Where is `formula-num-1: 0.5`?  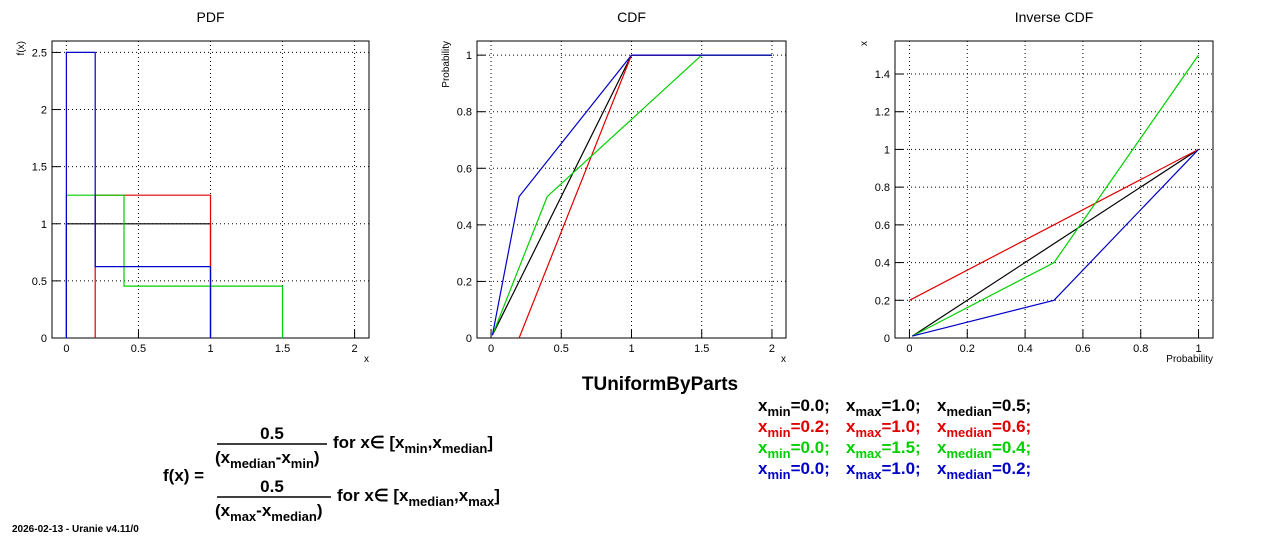 formula-num-1: 0.5 is located at coordinates (272, 433).